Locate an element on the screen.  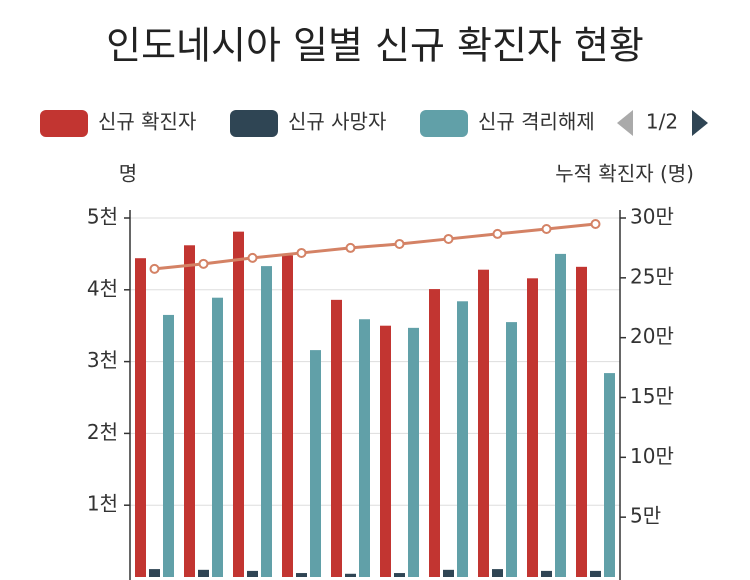
y-tick-label: 4천 is located at coordinates (102, 288).